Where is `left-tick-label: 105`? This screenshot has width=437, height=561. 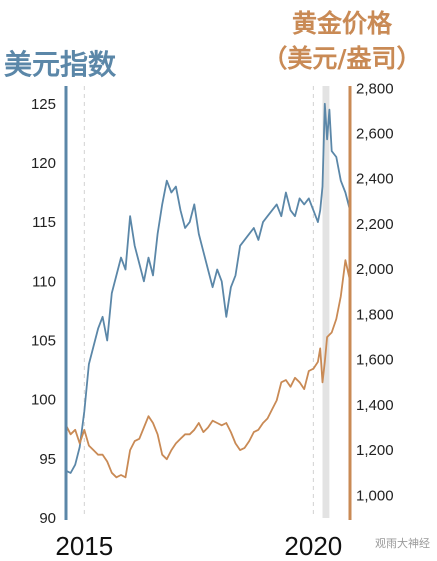
left-tick-label: 105 is located at coordinates (43, 340).